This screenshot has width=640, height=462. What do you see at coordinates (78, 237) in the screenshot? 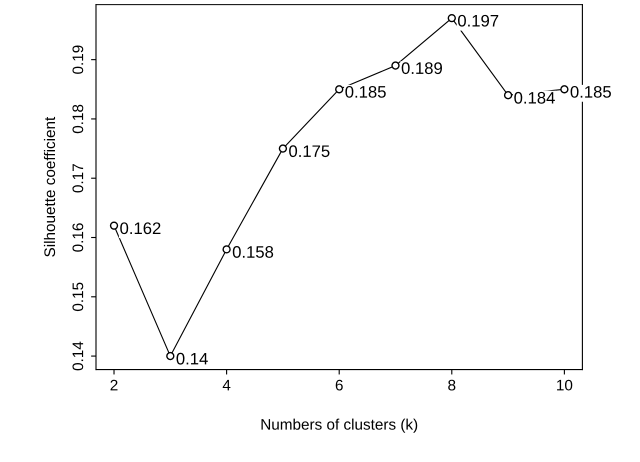
I see `y-tick-label: 0.16` at bounding box center [78, 237].